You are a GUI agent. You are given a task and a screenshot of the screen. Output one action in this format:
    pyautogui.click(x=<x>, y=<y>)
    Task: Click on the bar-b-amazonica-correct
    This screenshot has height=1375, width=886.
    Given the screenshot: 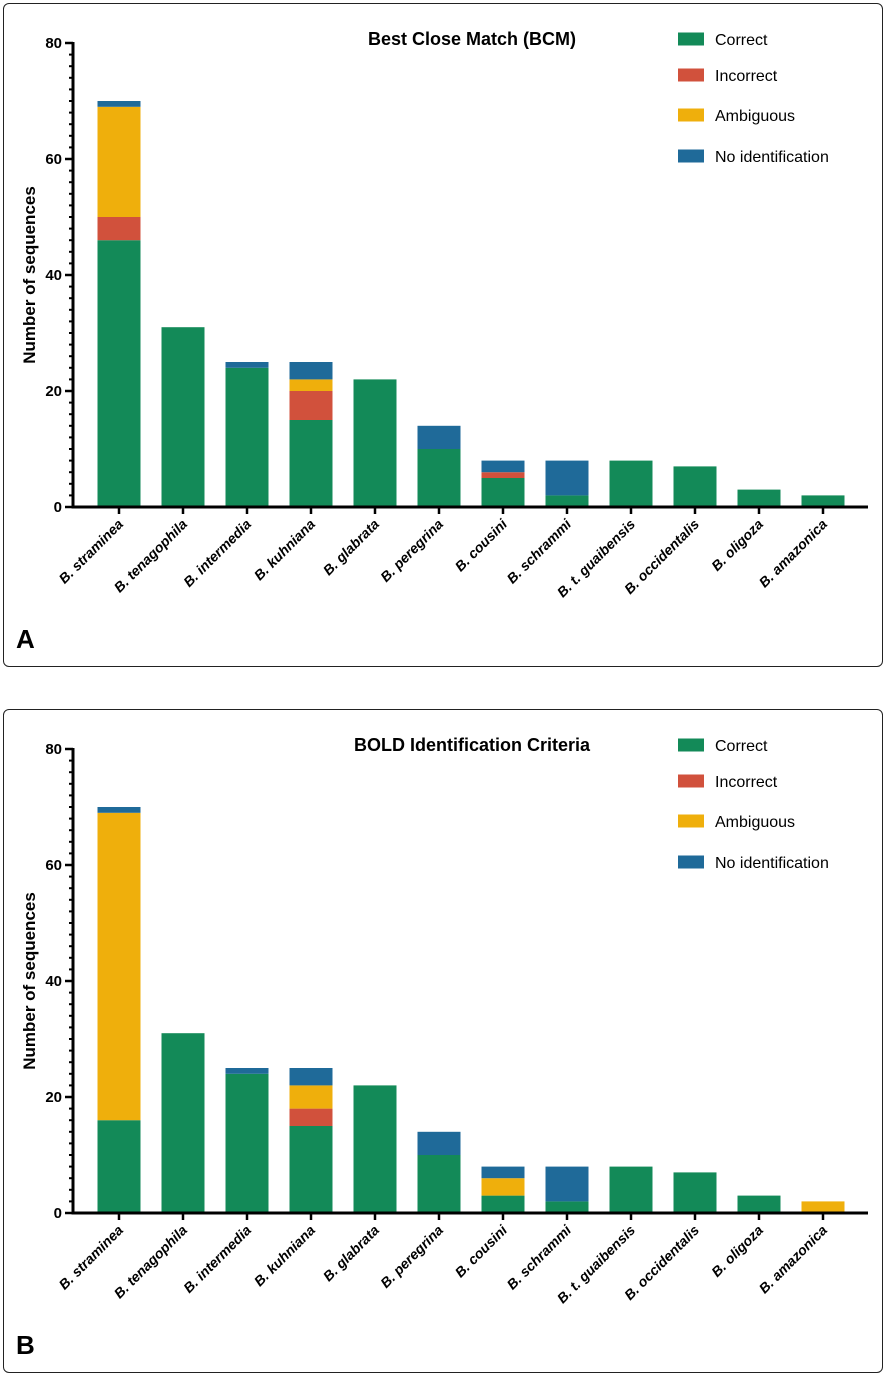 What is the action you would take?
    pyautogui.click(x=823, y=501)
    